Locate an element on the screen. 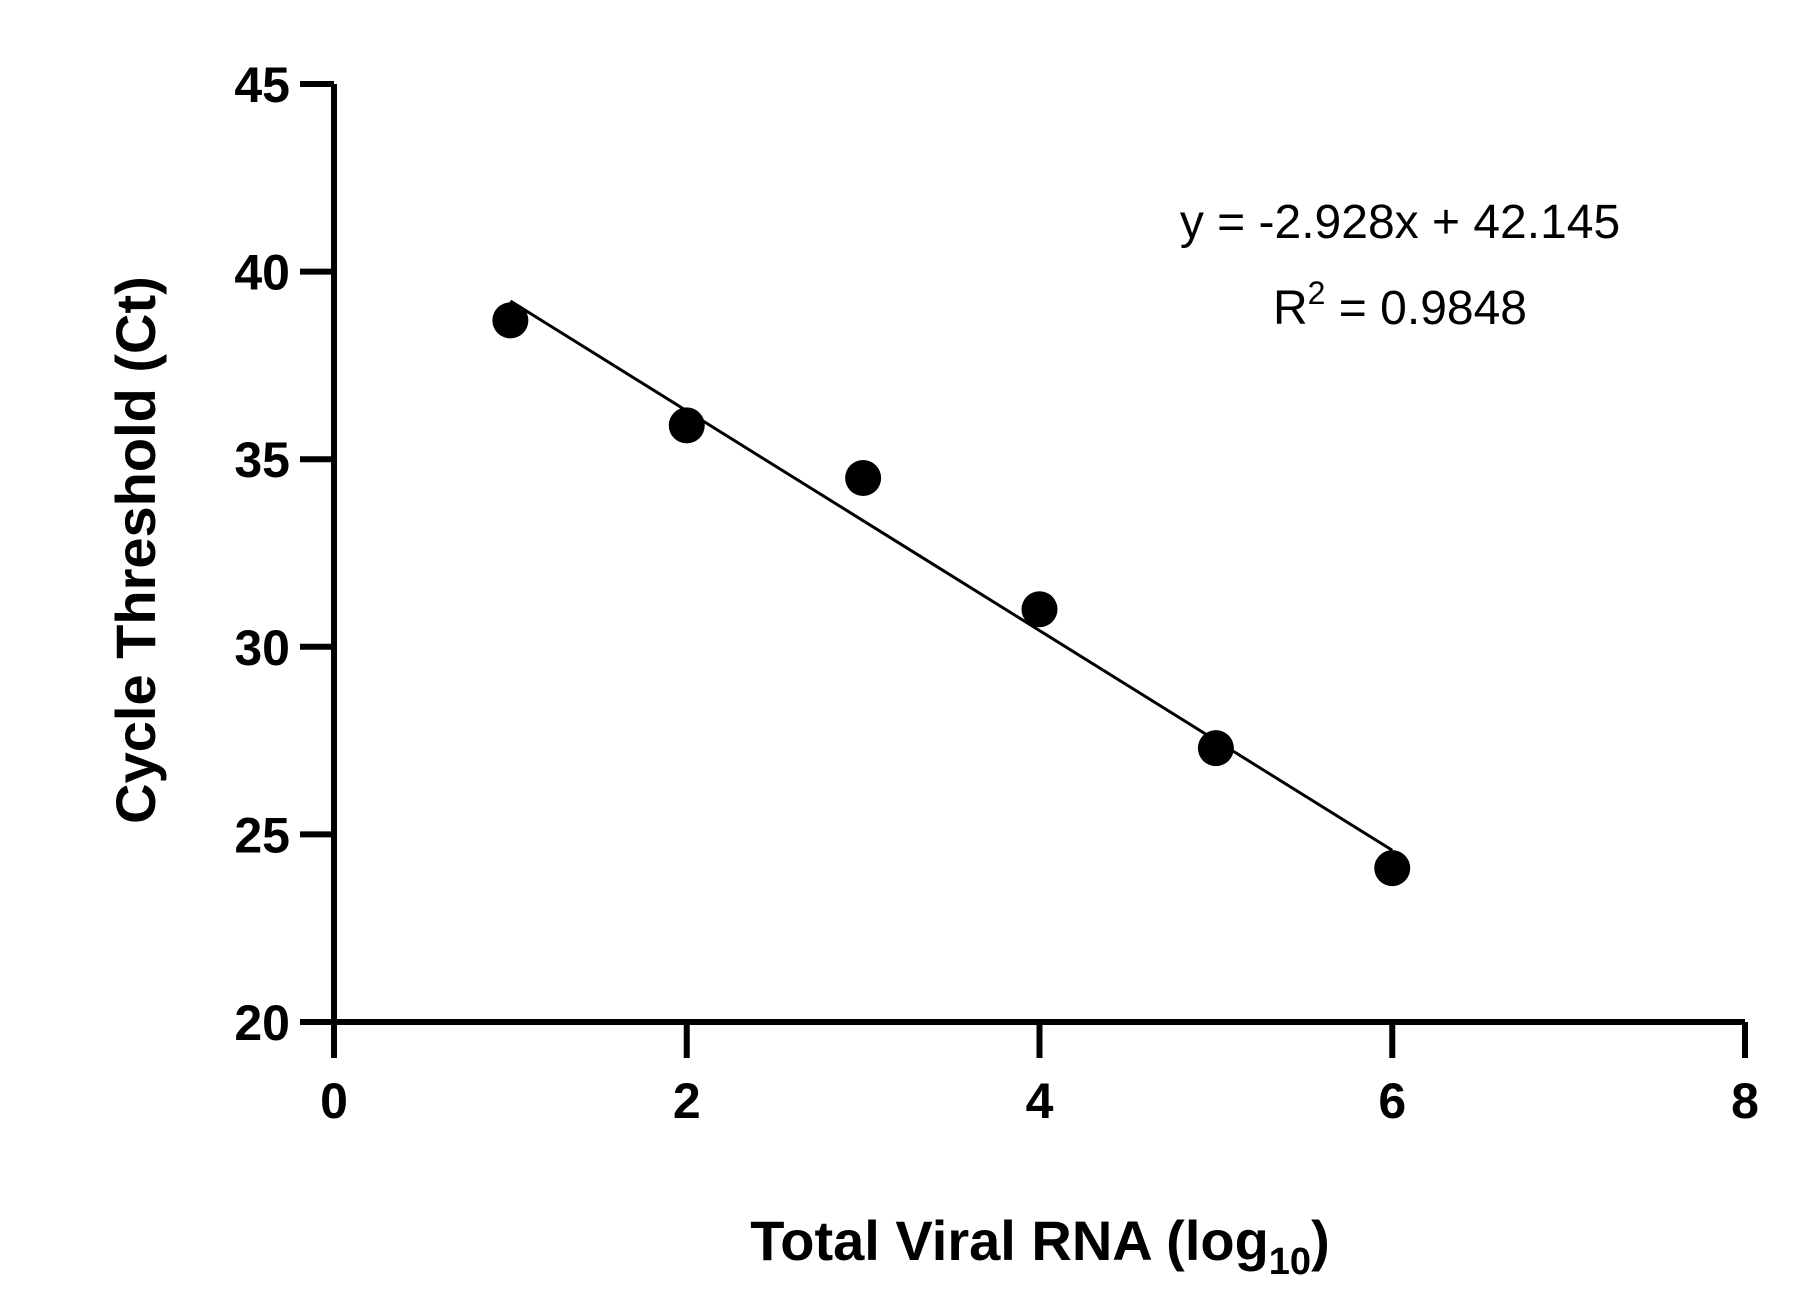 The image size is (1799, 1303). x-axis-title-subscript: 10 is located at coordinates (1290, 1262).